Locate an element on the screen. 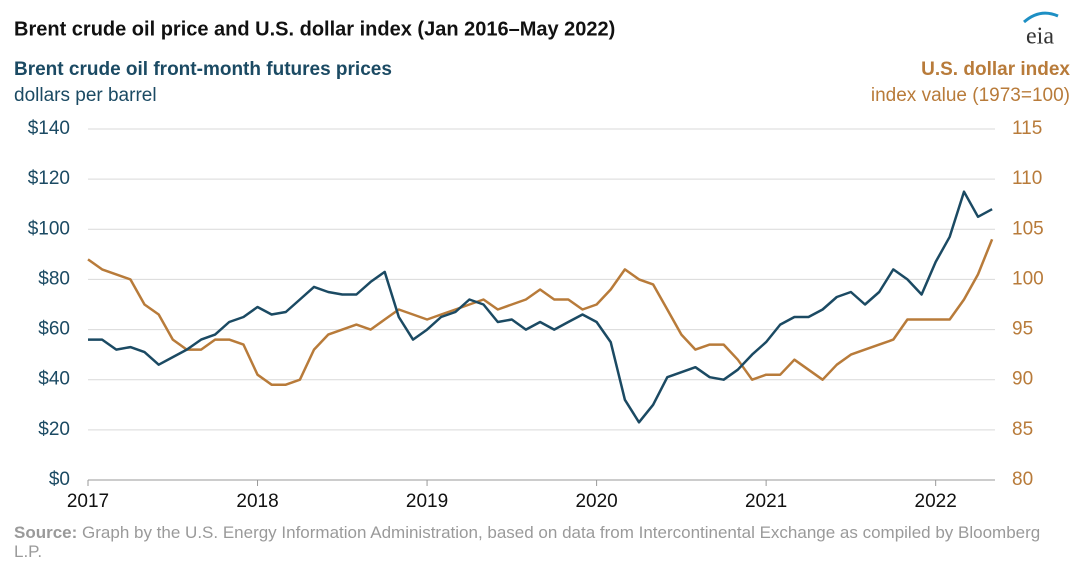 The height and width of the screenshot is (567, 1080). x-tick-label: 2020 is located at coordinates (596, 501).